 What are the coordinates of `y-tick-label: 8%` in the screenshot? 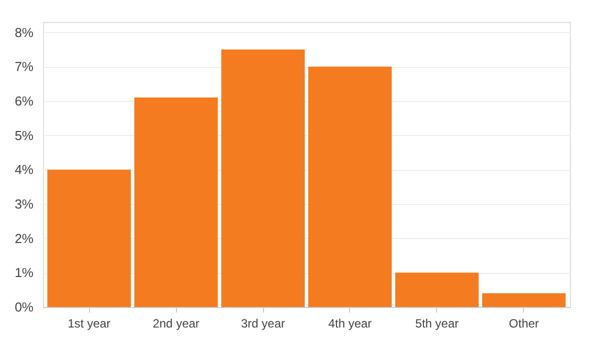 It's located at (24, 32).